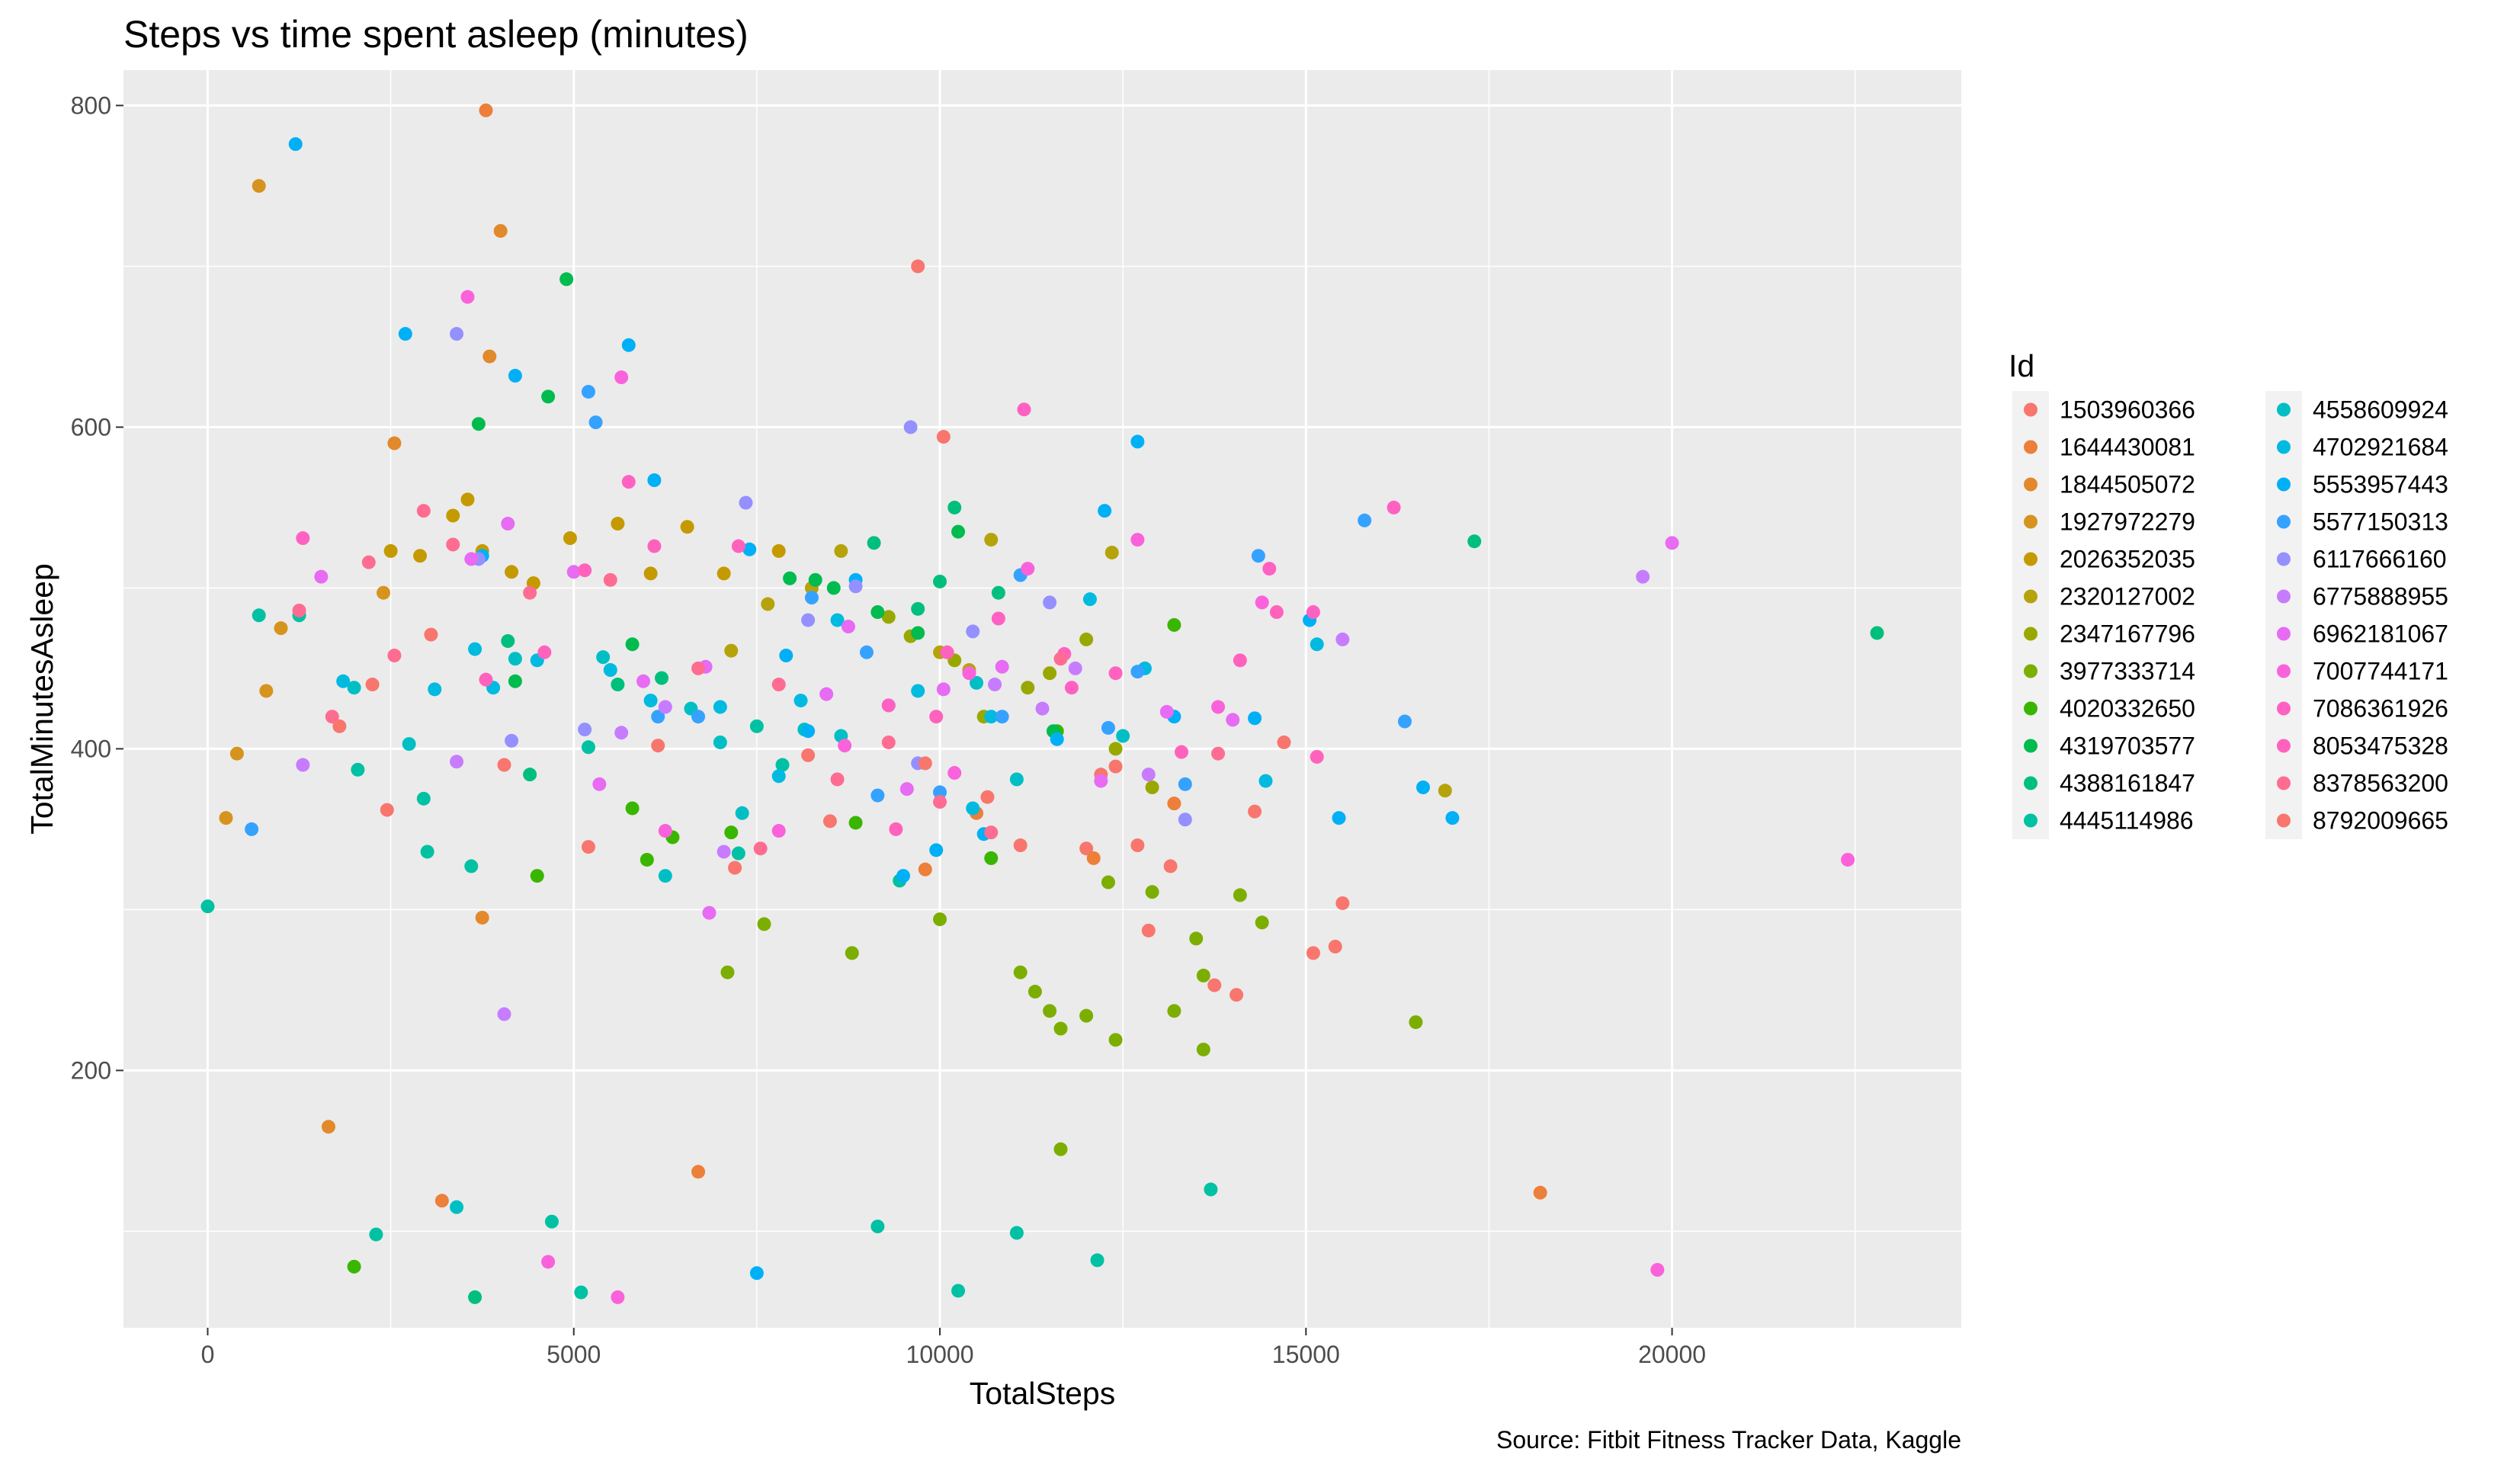 The height and width of the screenshot is (1468, 2520). Describe the element at coordinates (91, 105) in the screenshot. I see `y-tick-label: 800` at that location.